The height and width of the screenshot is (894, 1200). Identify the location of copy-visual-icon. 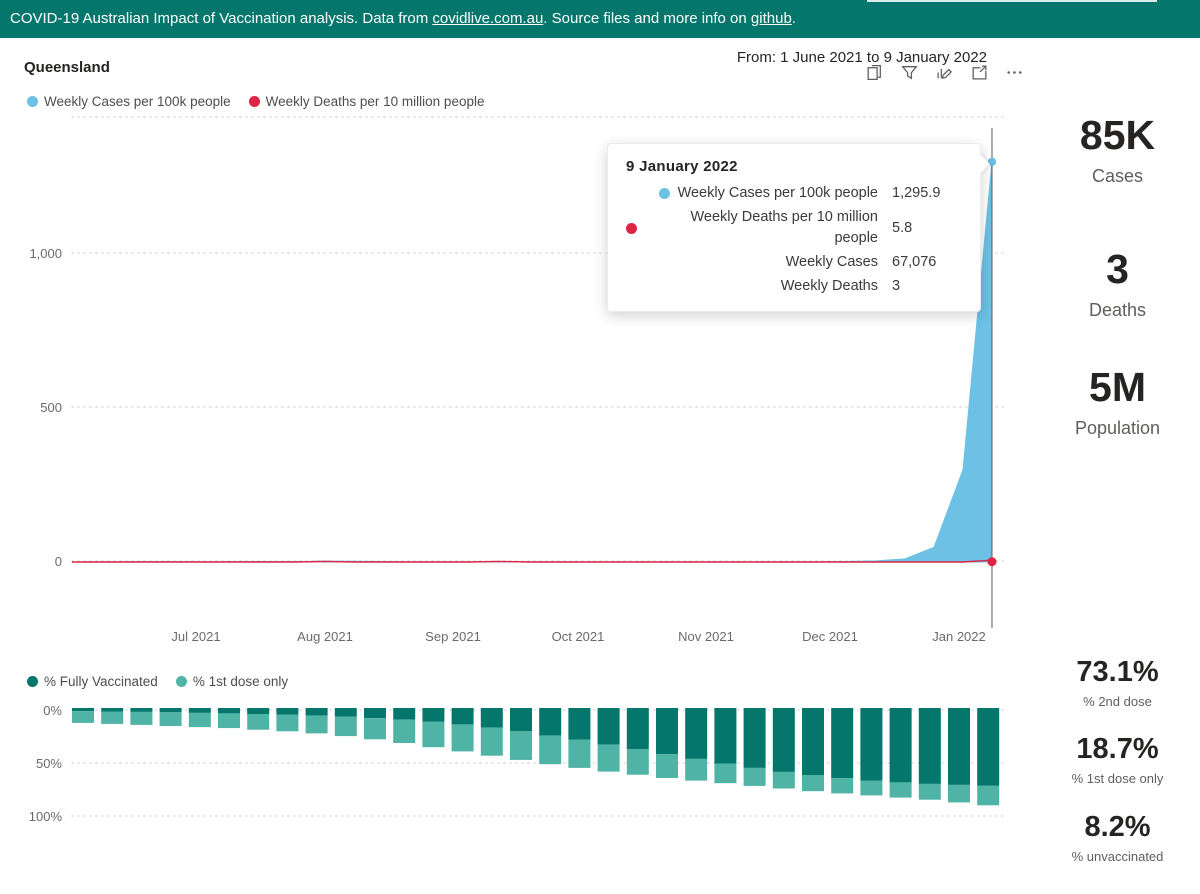
(874, 72).